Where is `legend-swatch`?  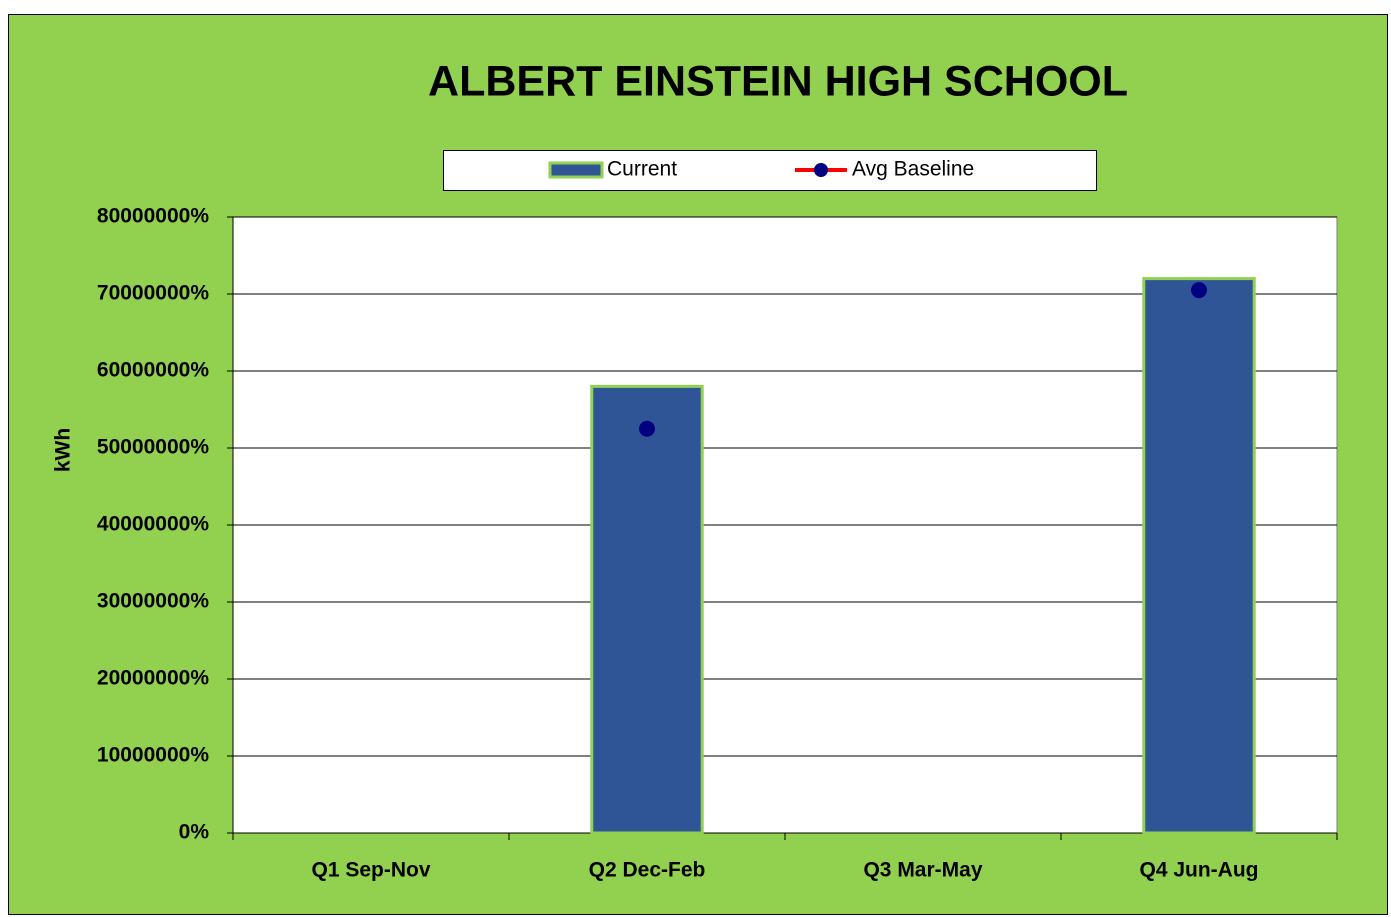
legend-swatch is located at coordinates (576, 170).